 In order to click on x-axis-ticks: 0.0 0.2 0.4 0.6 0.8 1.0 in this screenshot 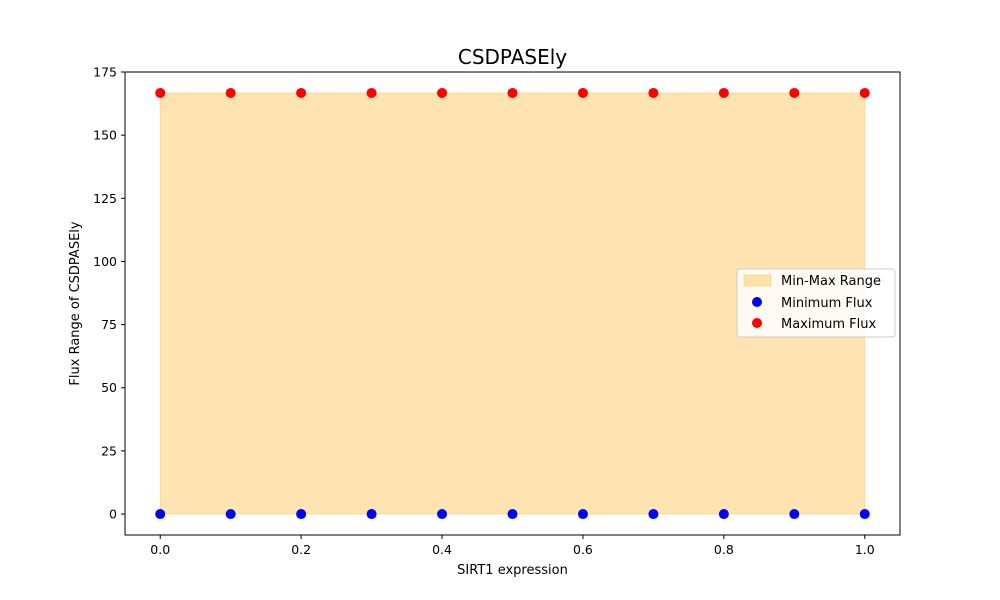, I will do `click(512, 546)`.